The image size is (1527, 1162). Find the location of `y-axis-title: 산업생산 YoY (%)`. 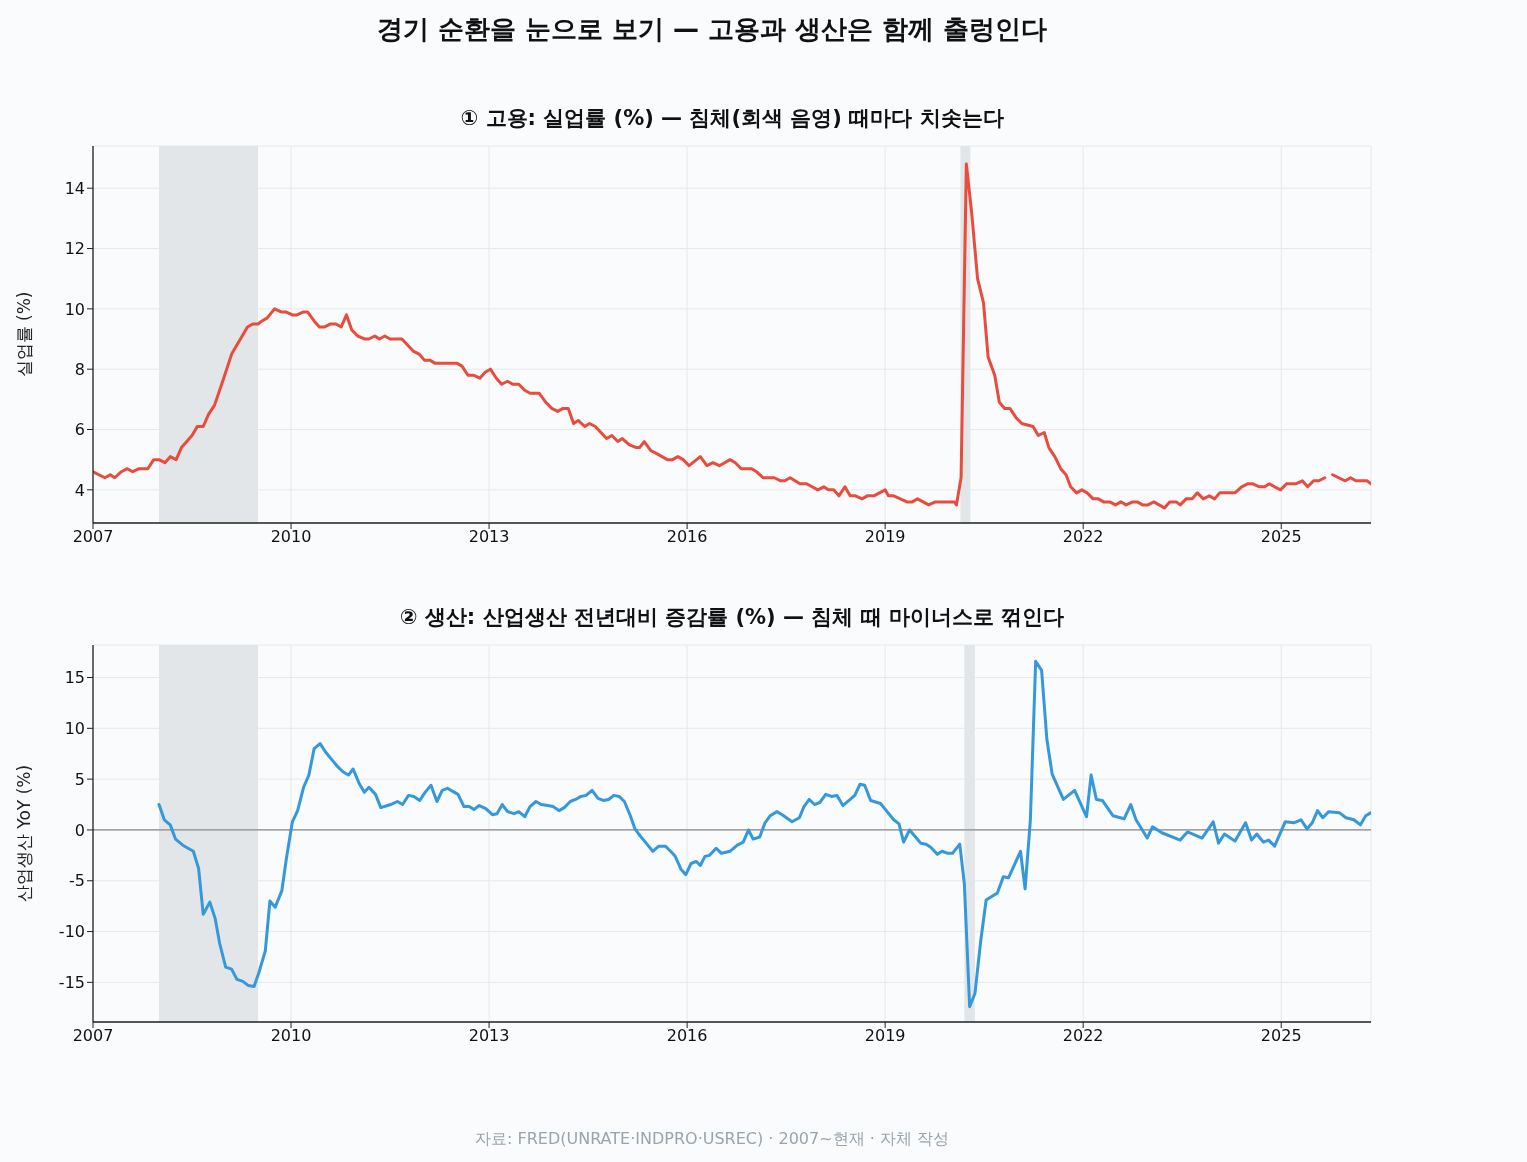

y-axis-title: 산업생산 YoY (%) is located at coordinates (24, 833).